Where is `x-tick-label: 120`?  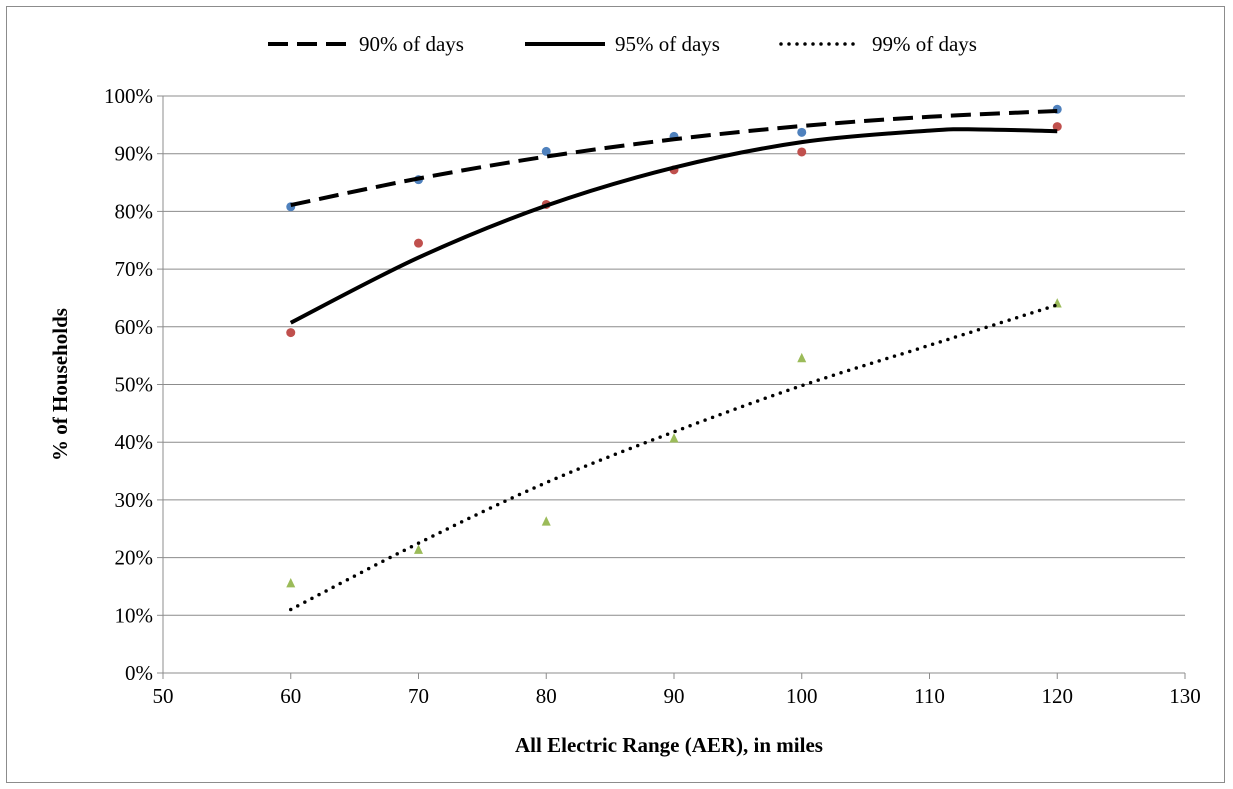
x-tick-label: 120 is located at coordinates (1058, 696).